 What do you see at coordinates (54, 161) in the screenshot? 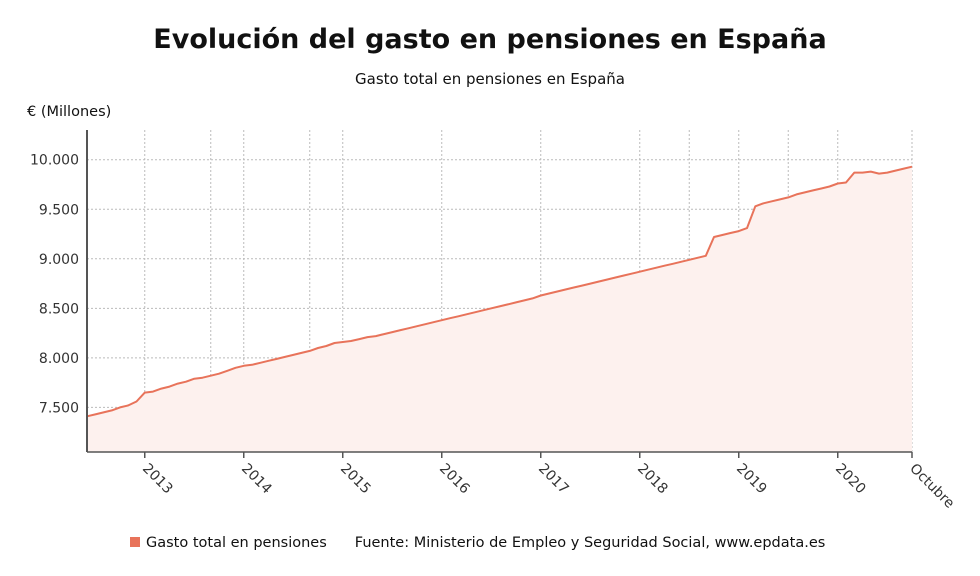
I see `y-tick-label: 10.000` at bounding box center [54, 161].